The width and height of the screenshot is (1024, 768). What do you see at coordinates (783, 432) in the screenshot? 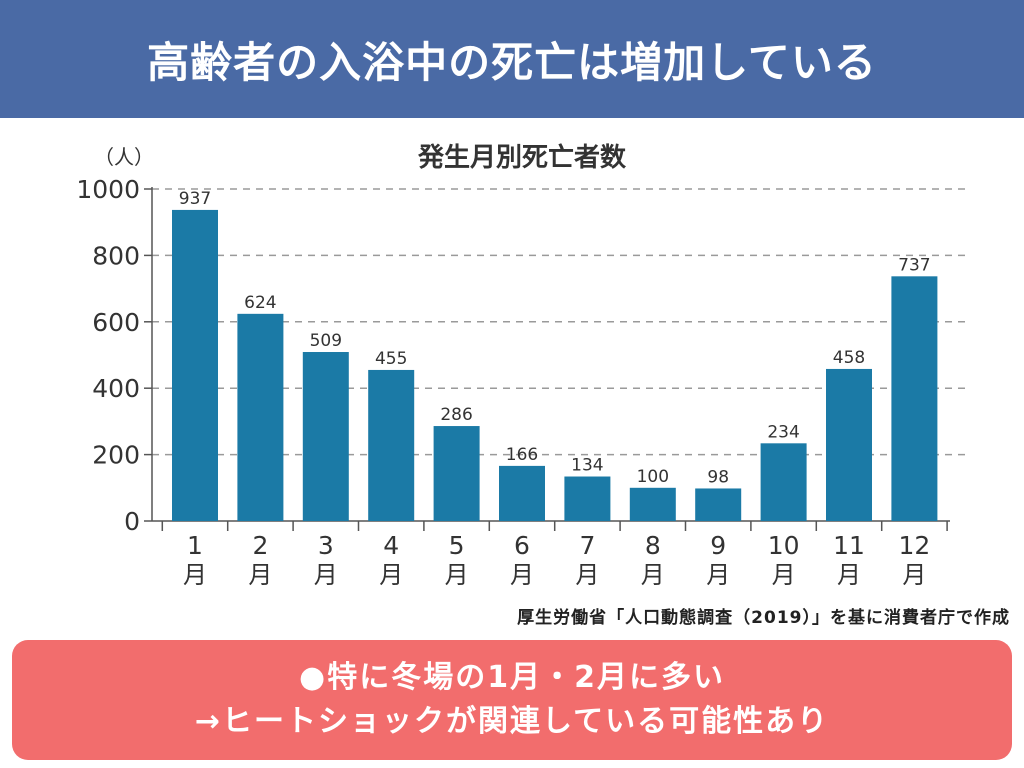
I see `bar-value-label: 234` at bounding box center [783, 432].